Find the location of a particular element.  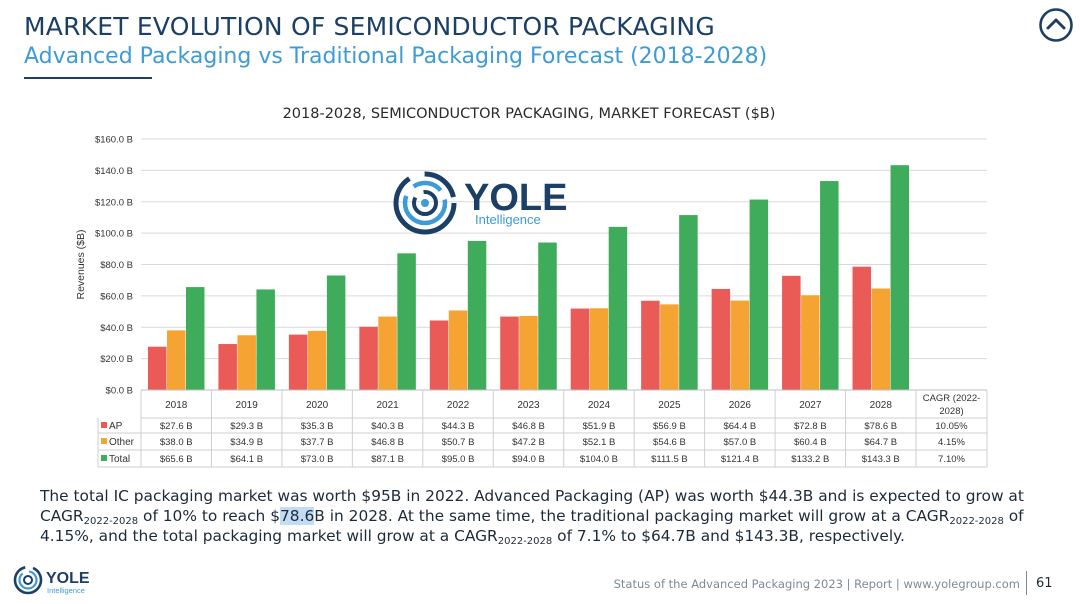

data-label: $44.3 B is located at coordinates (458, 426).